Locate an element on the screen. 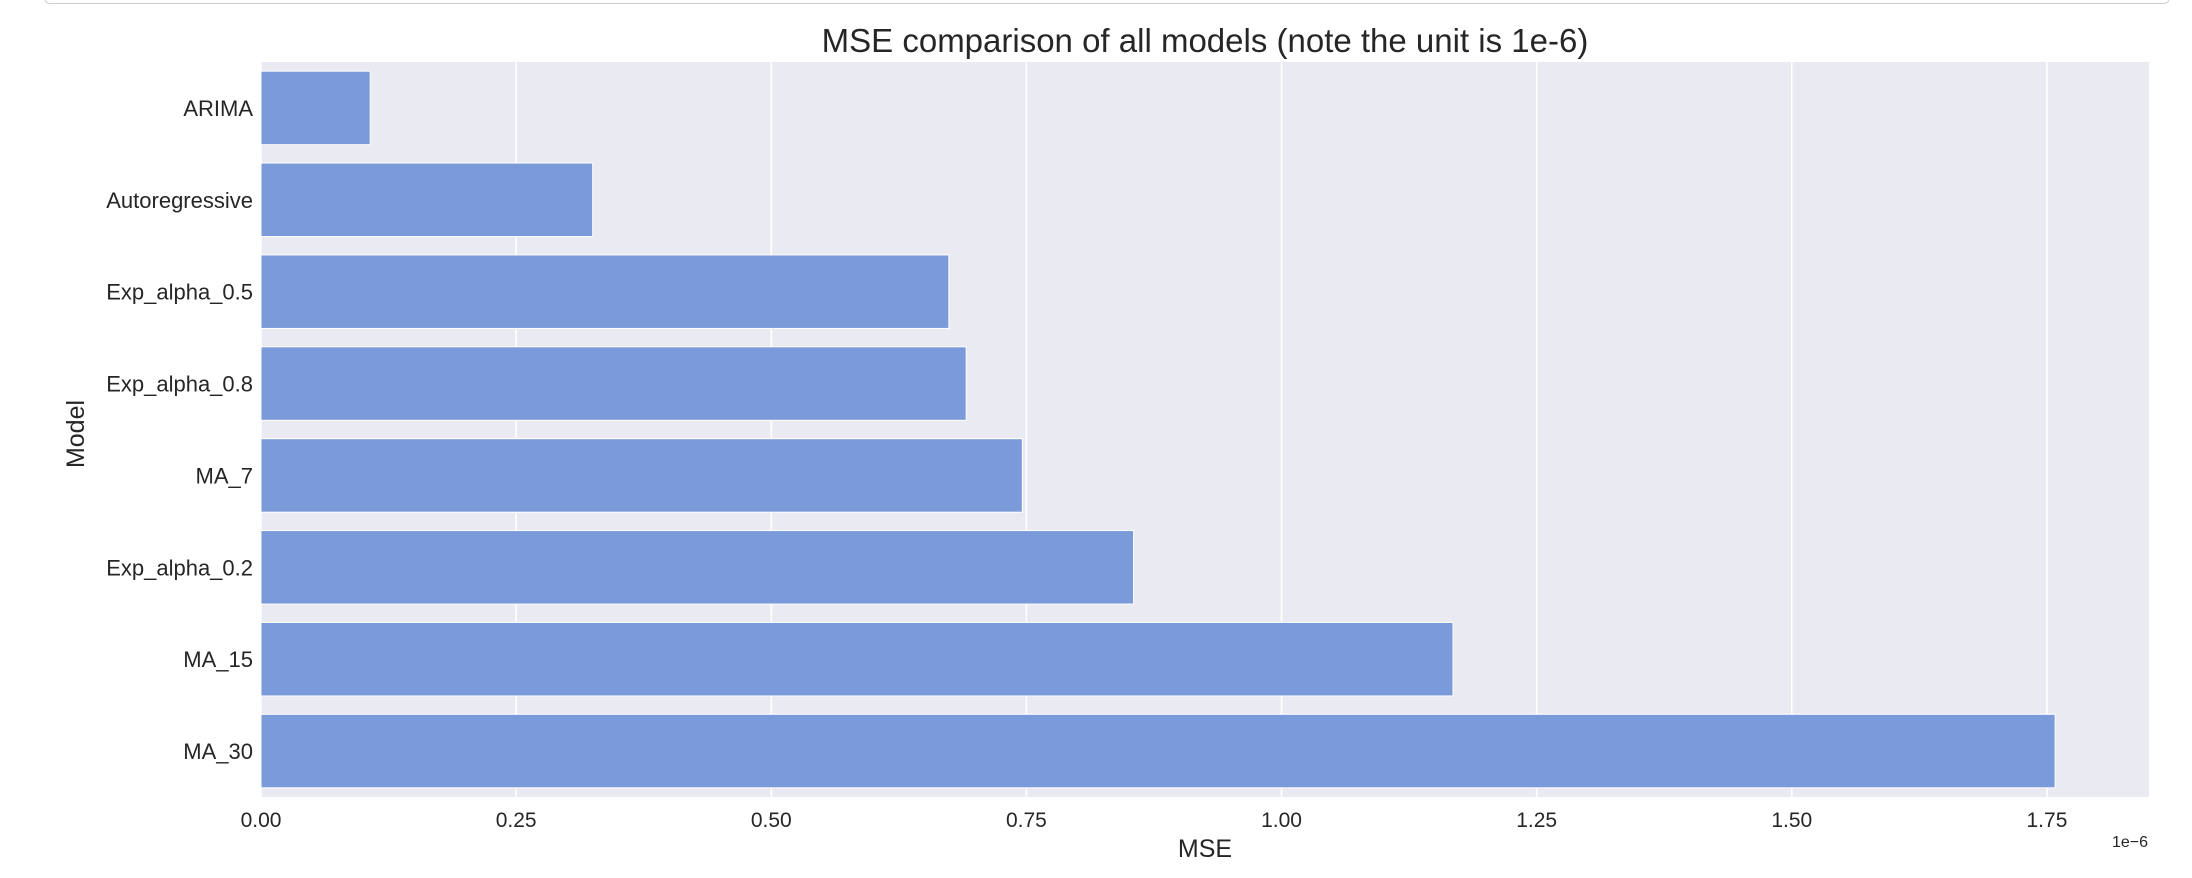  axis-offset-label: 1e−6 is located at coordinates (2130, 842).